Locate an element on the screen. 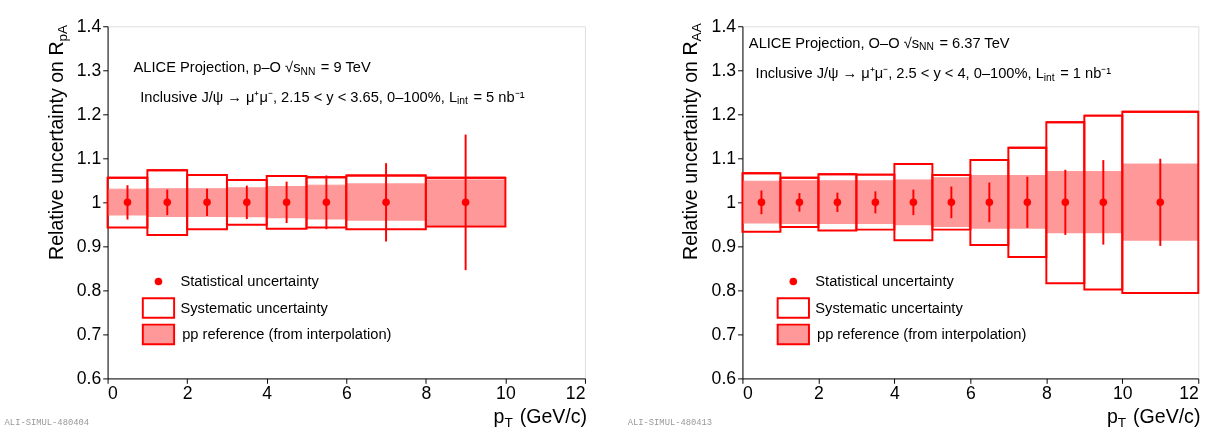  text: ALI-SIMUL-480413 is located at coordinates (670, 423).